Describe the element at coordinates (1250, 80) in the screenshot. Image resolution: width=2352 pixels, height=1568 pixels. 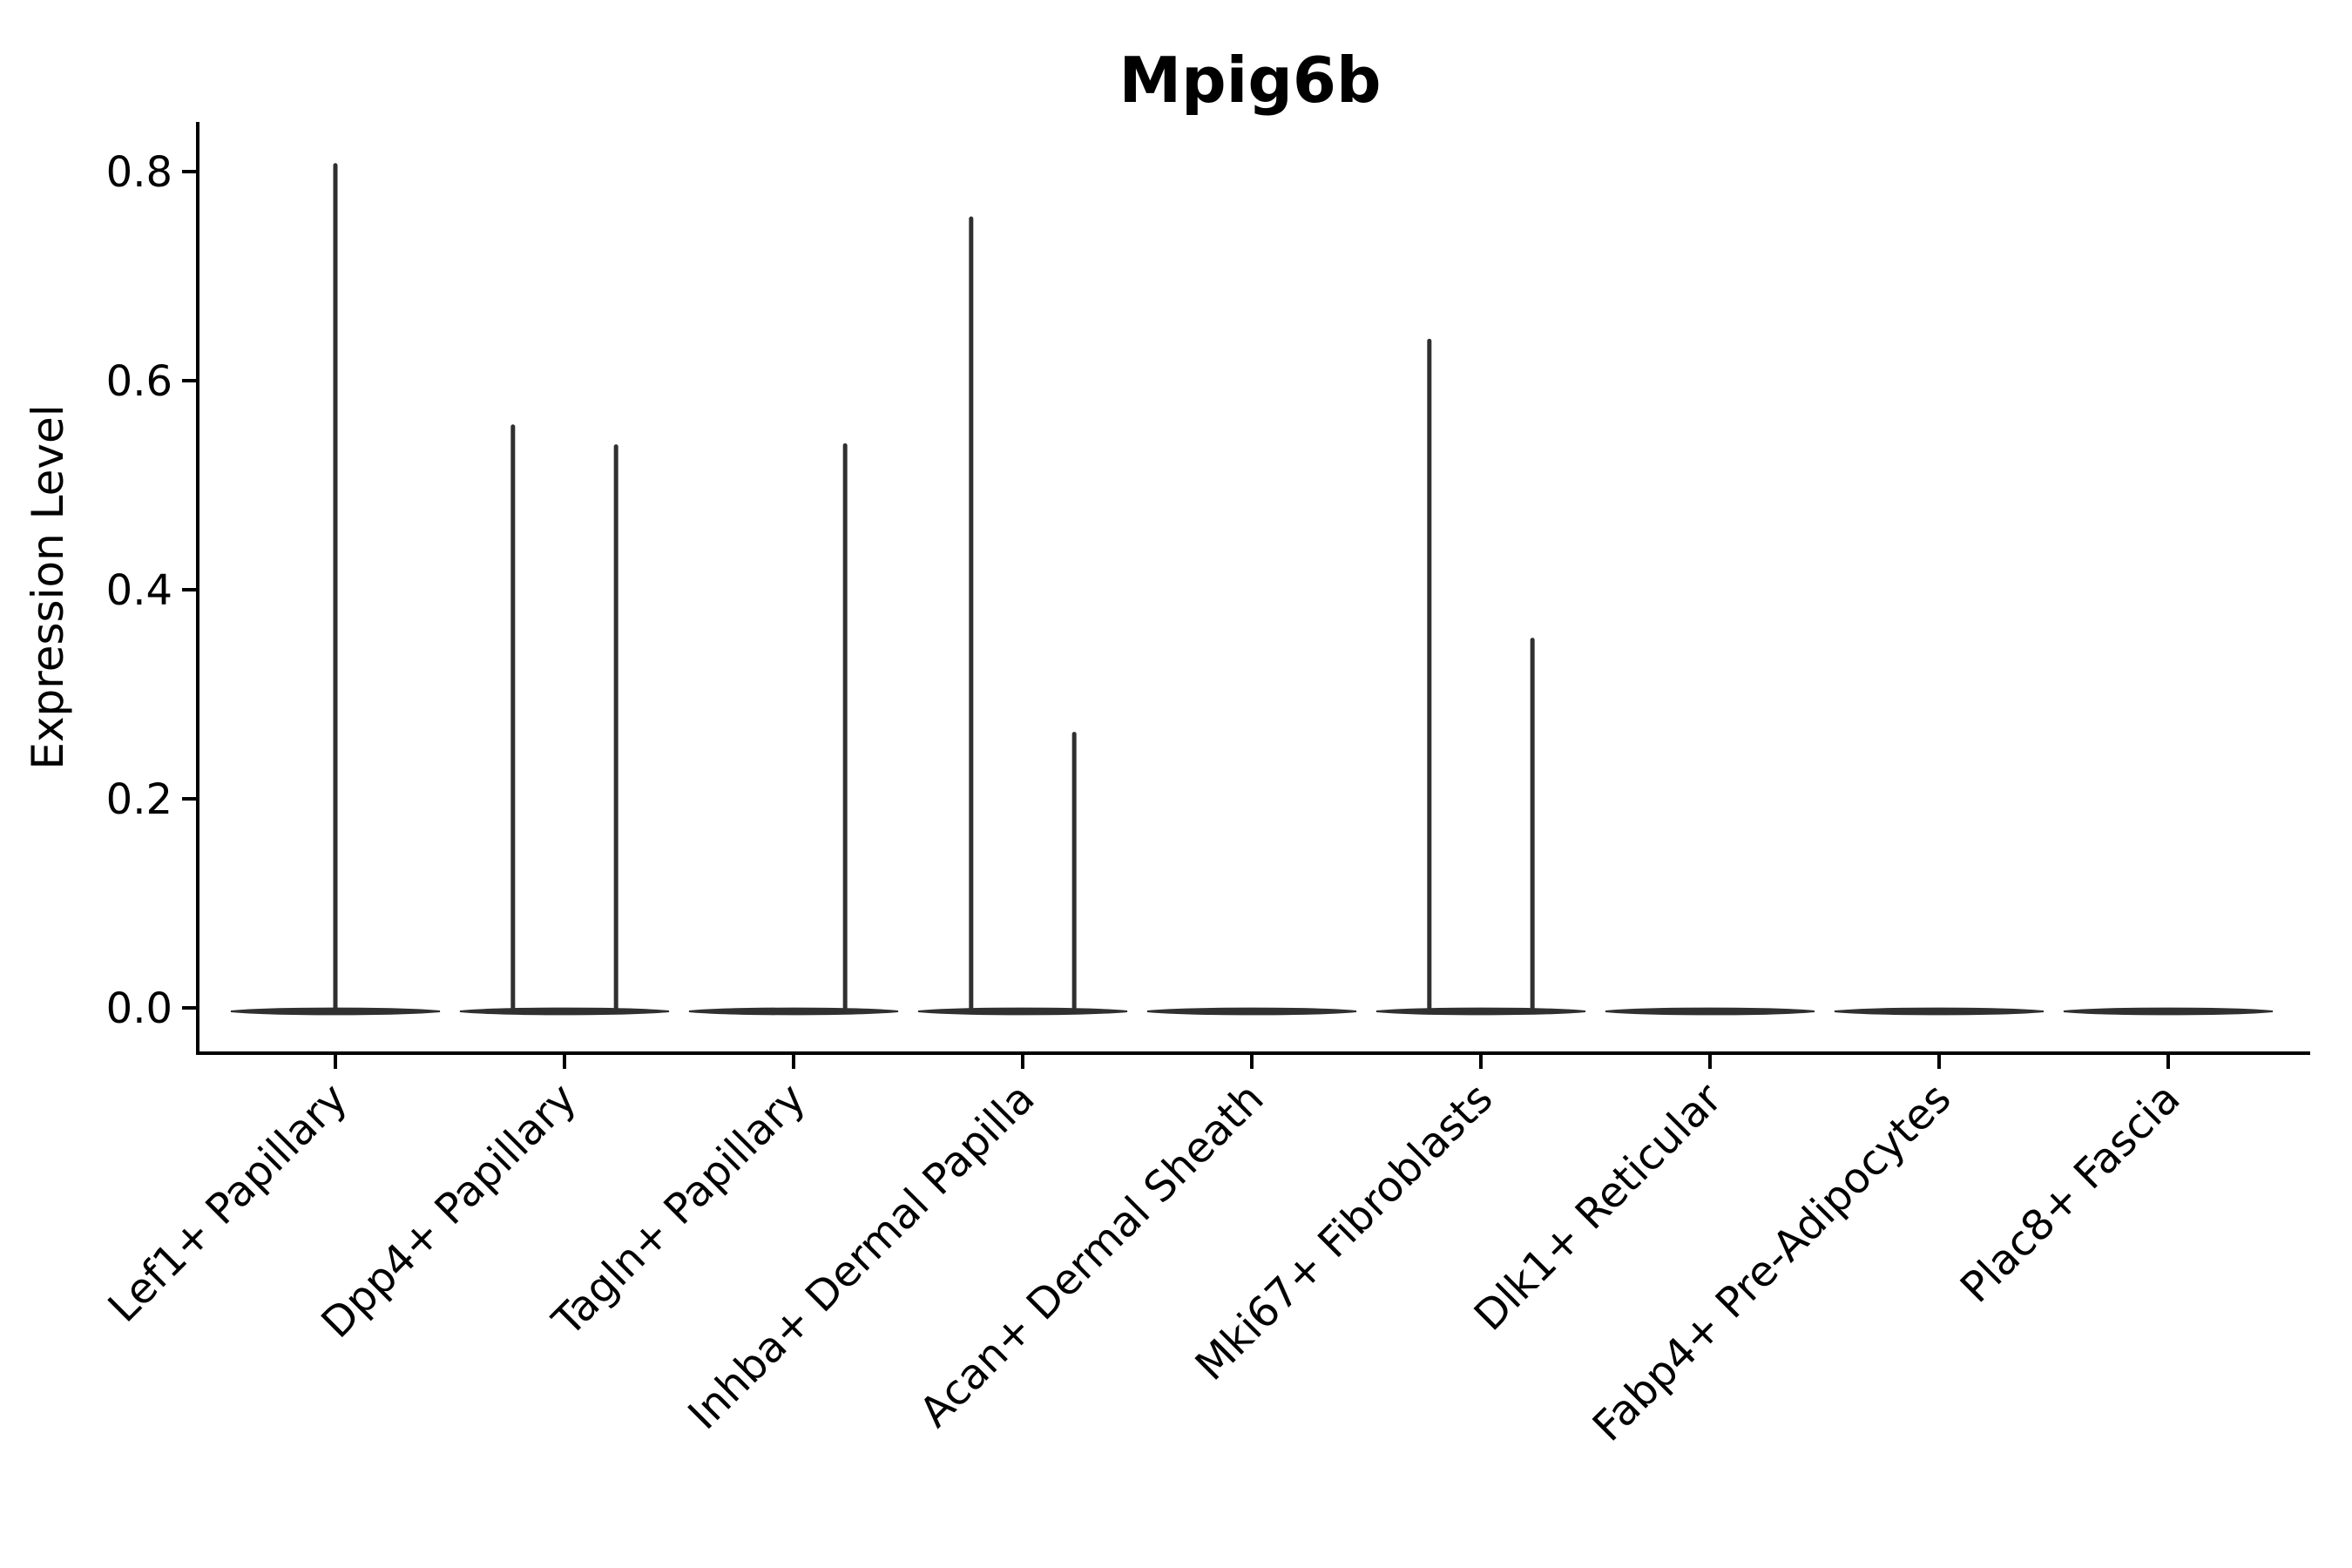
I see `chart-title: Mpig6b` at that location.